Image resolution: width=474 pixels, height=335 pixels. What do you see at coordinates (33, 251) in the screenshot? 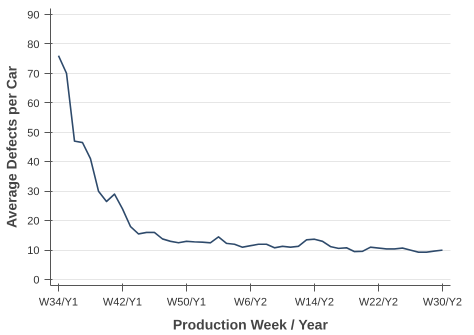
I see `y-tick-label: 10` at bounding box center [33, 251].